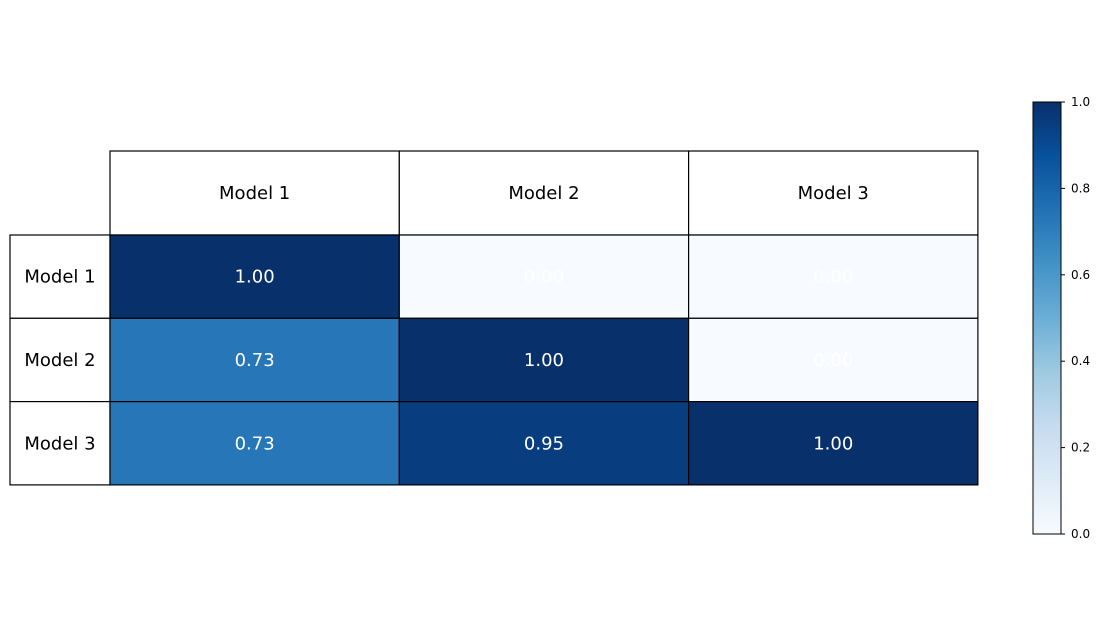  I want to click on row-header-label: Model 3, so click(59, 443).